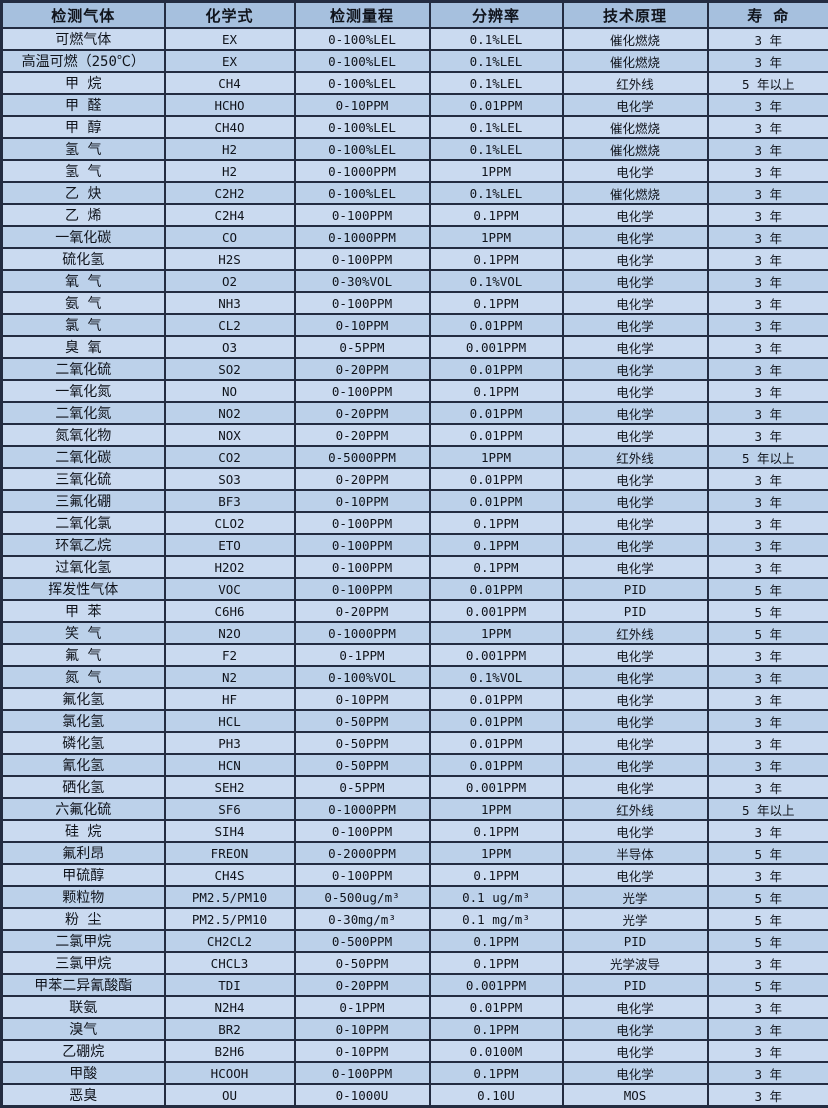 Image resolution: width=828 pixels, height=1108 pixels. Describe the element at coordinates (230, 787) in the screenshot. I see `formula-cell: SEH2` at that location.